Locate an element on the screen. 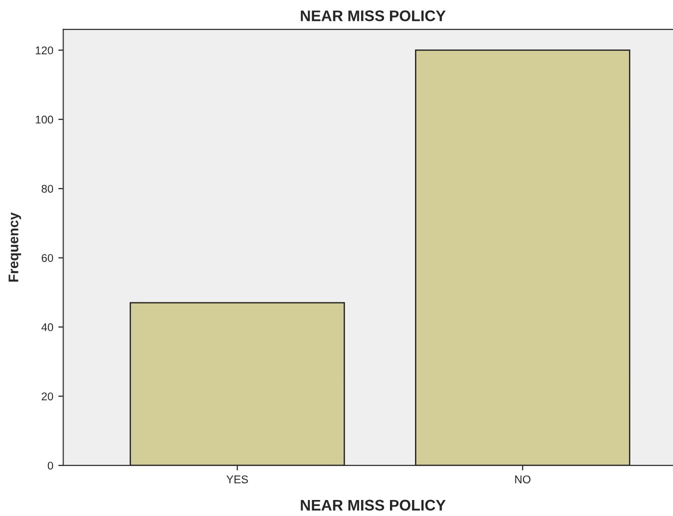 The image size is (673, 516). x-axis-title: NEAR MISS POLICY is located at coordinates (373, 505).